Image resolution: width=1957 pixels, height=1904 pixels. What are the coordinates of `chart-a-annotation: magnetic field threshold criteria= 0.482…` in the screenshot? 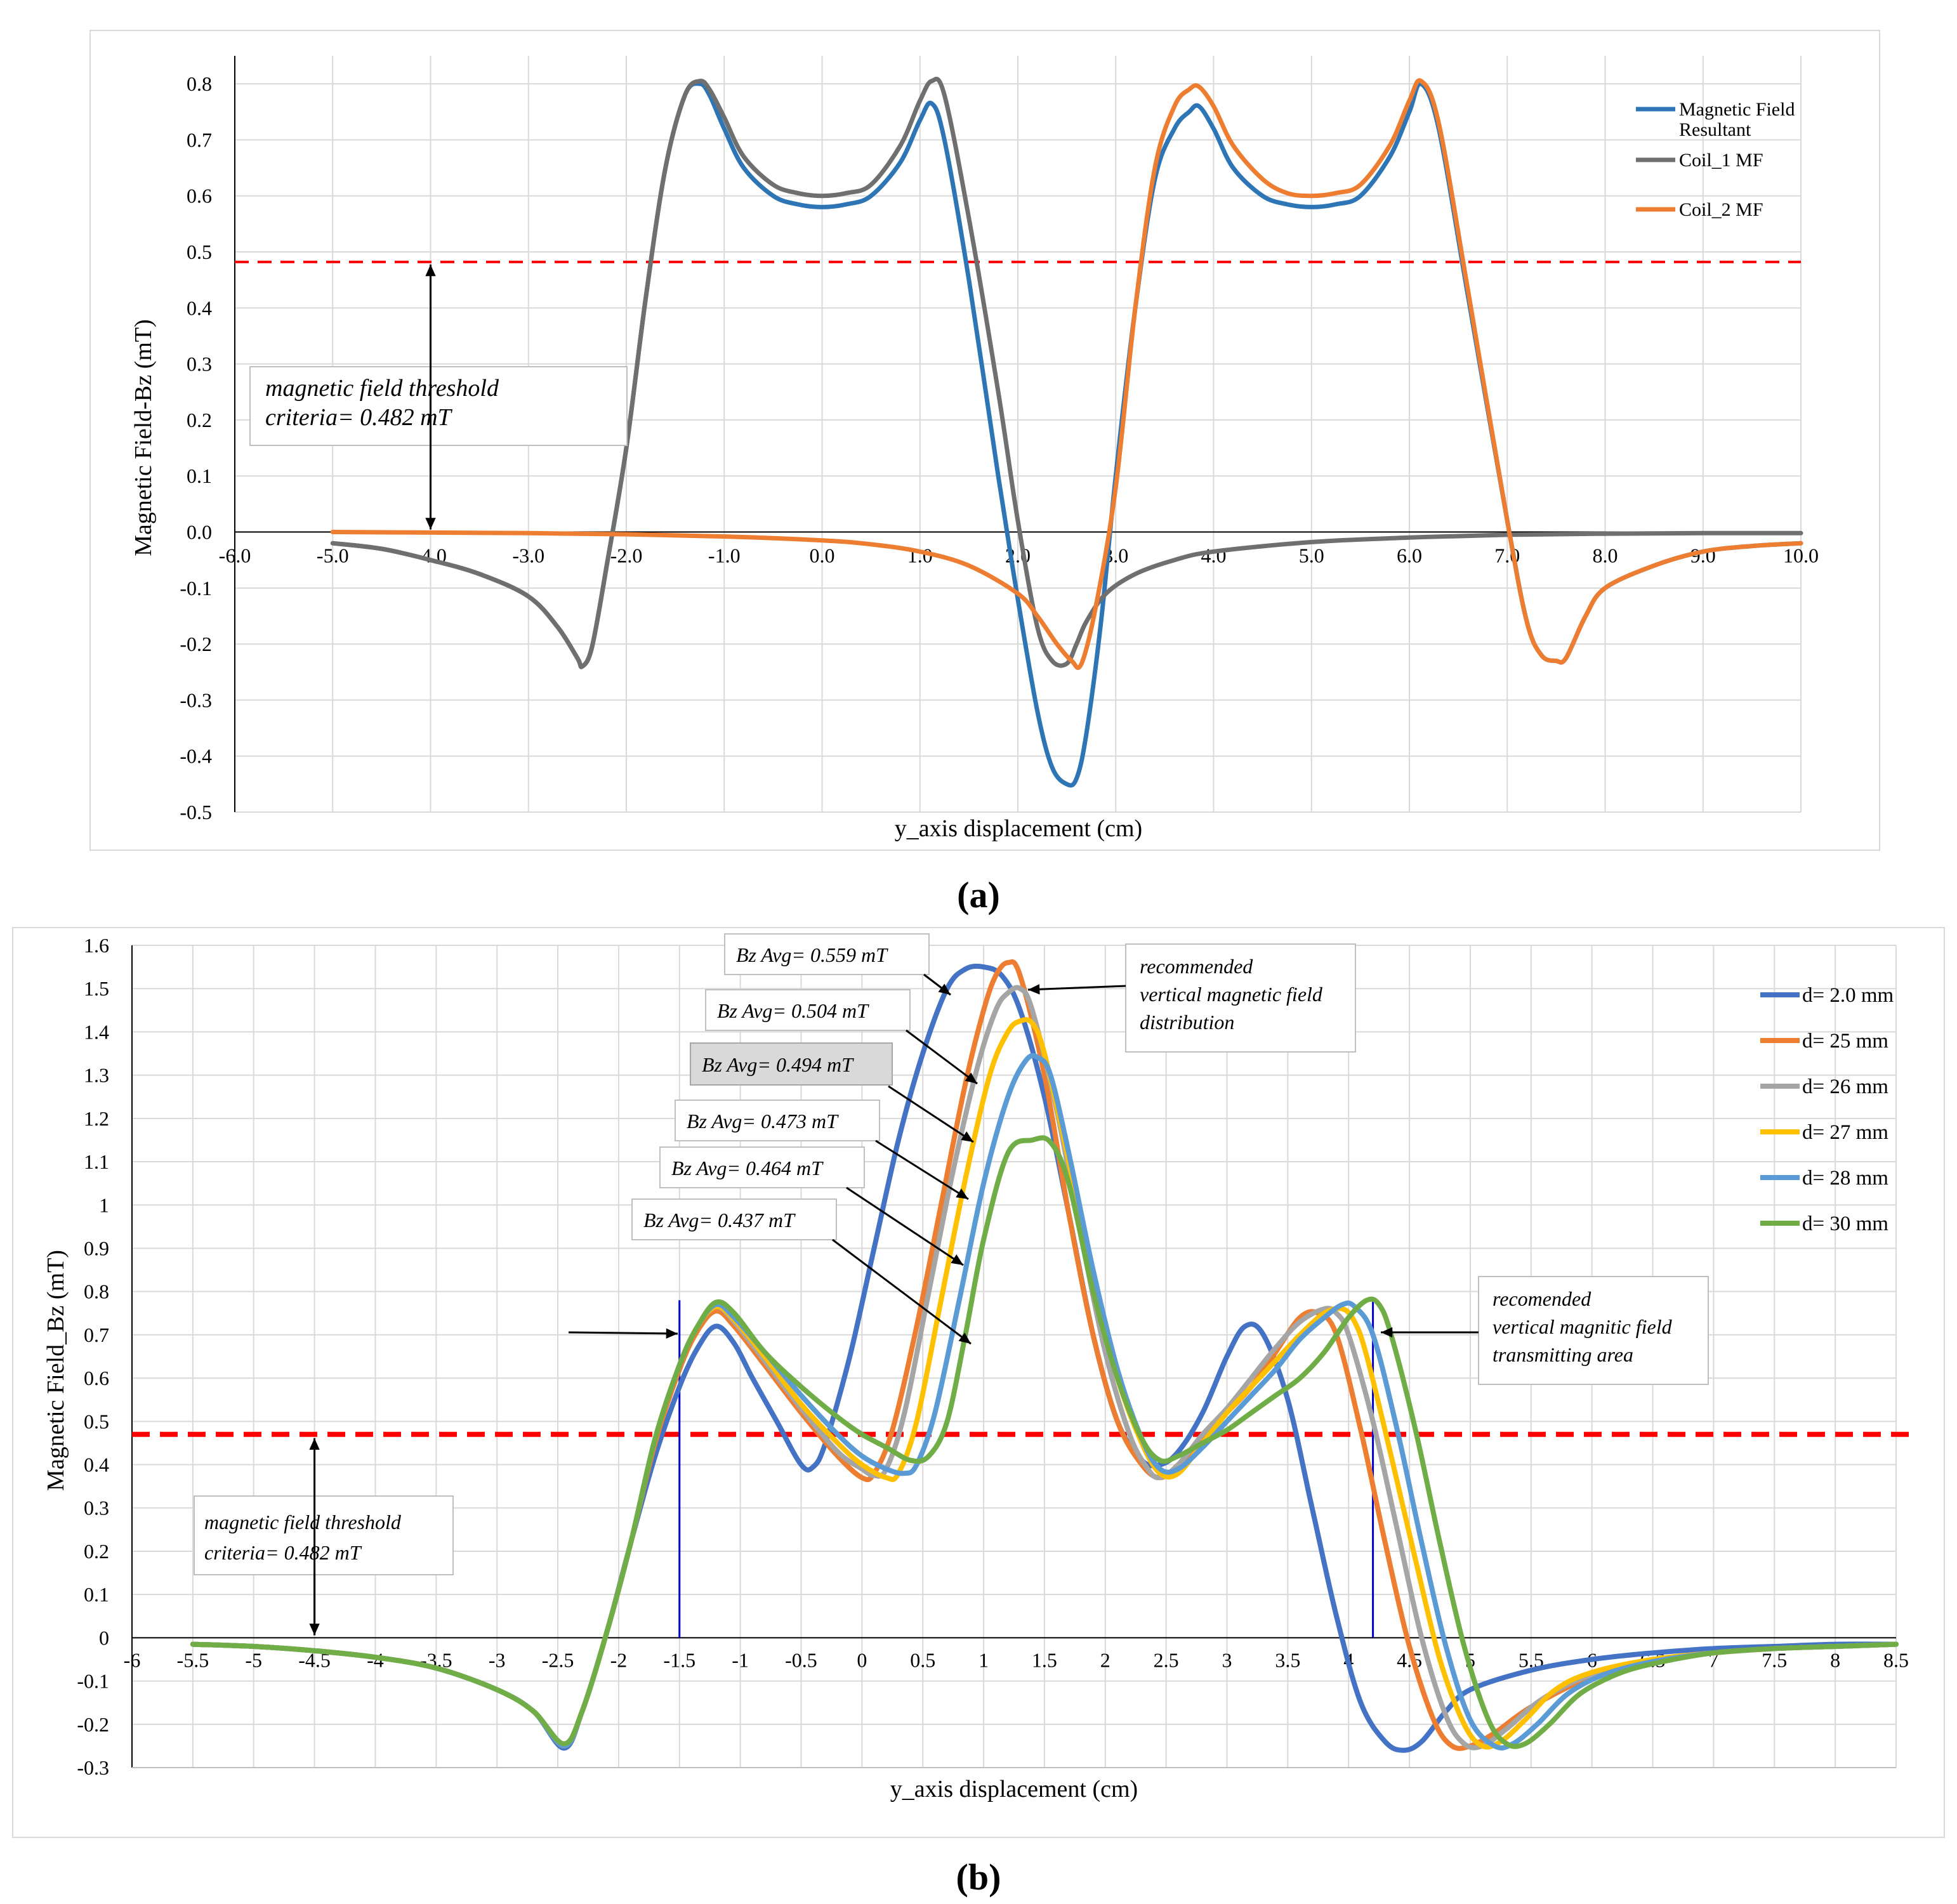 It's located at (438, 406).